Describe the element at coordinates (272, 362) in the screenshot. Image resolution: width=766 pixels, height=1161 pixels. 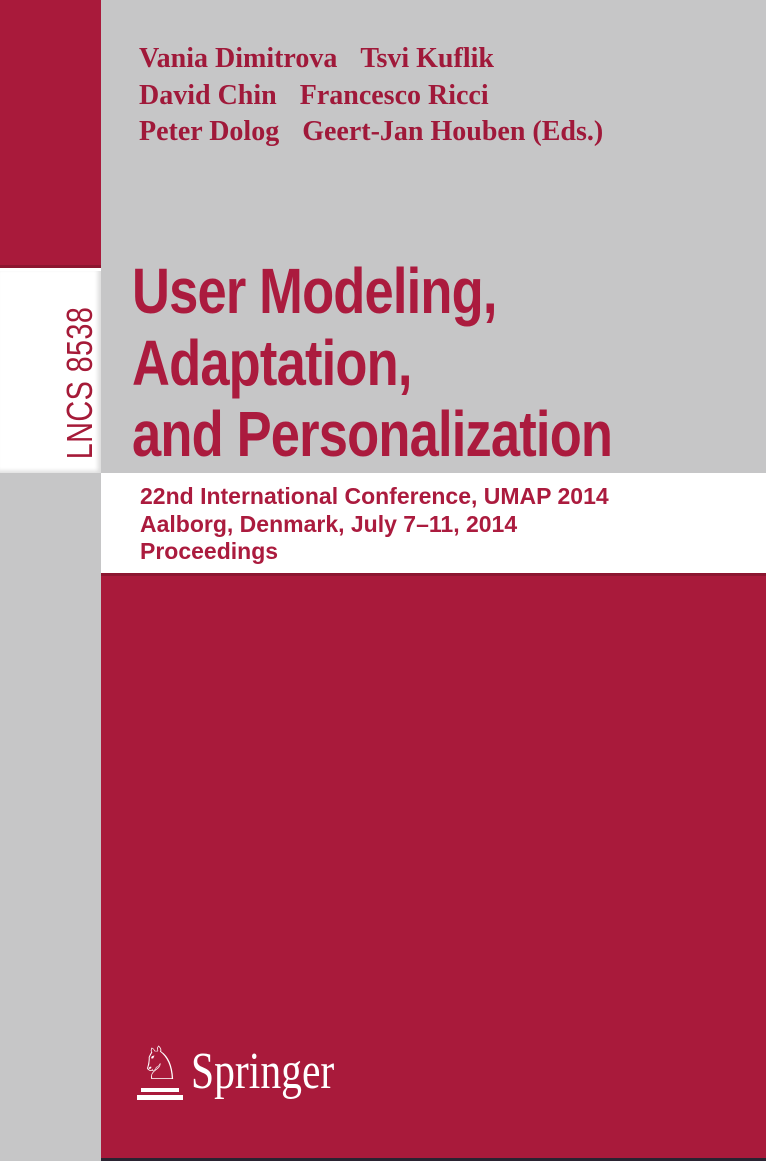
I see `title-line: Adaptation,` at that location.